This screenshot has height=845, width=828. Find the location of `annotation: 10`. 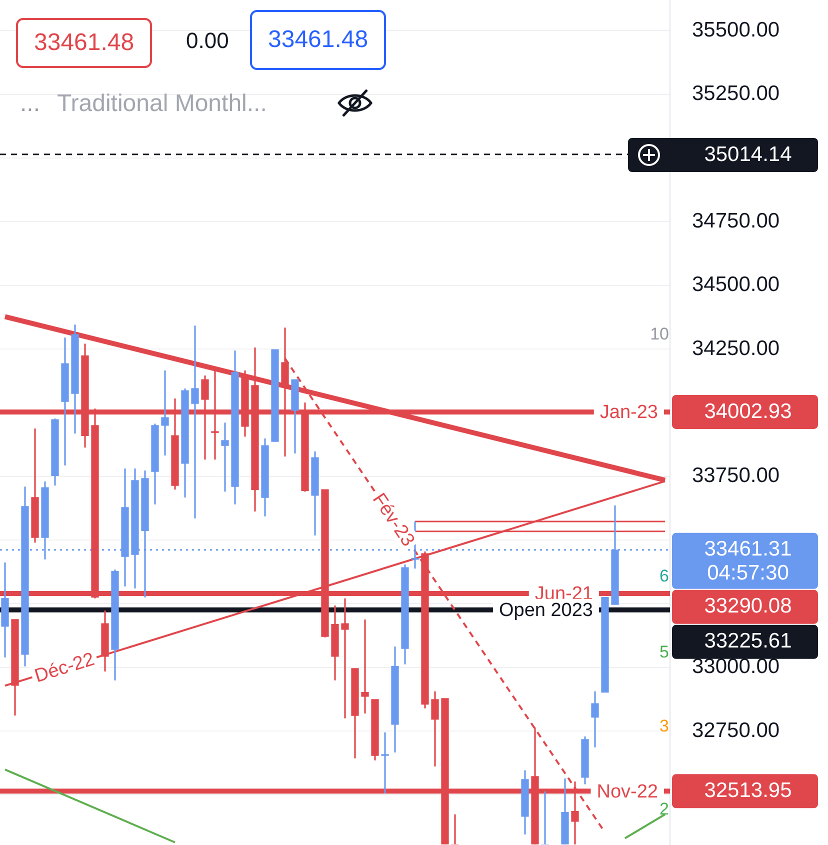

annotation: 10 is located at coordinates (659, 334).